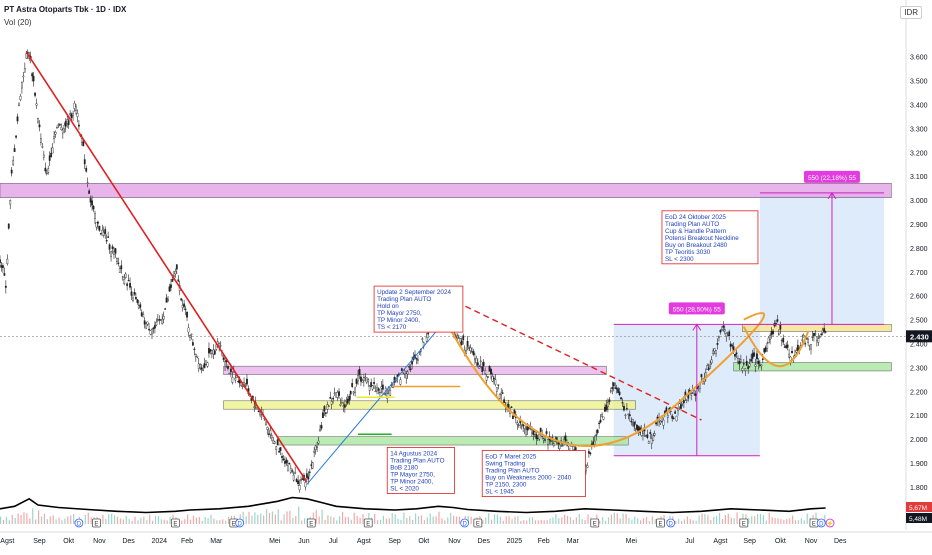  What do you see at coordinates (465, 525) in the screenshot?
I see `dividend-letter: D` at bounding box center [465, 525].